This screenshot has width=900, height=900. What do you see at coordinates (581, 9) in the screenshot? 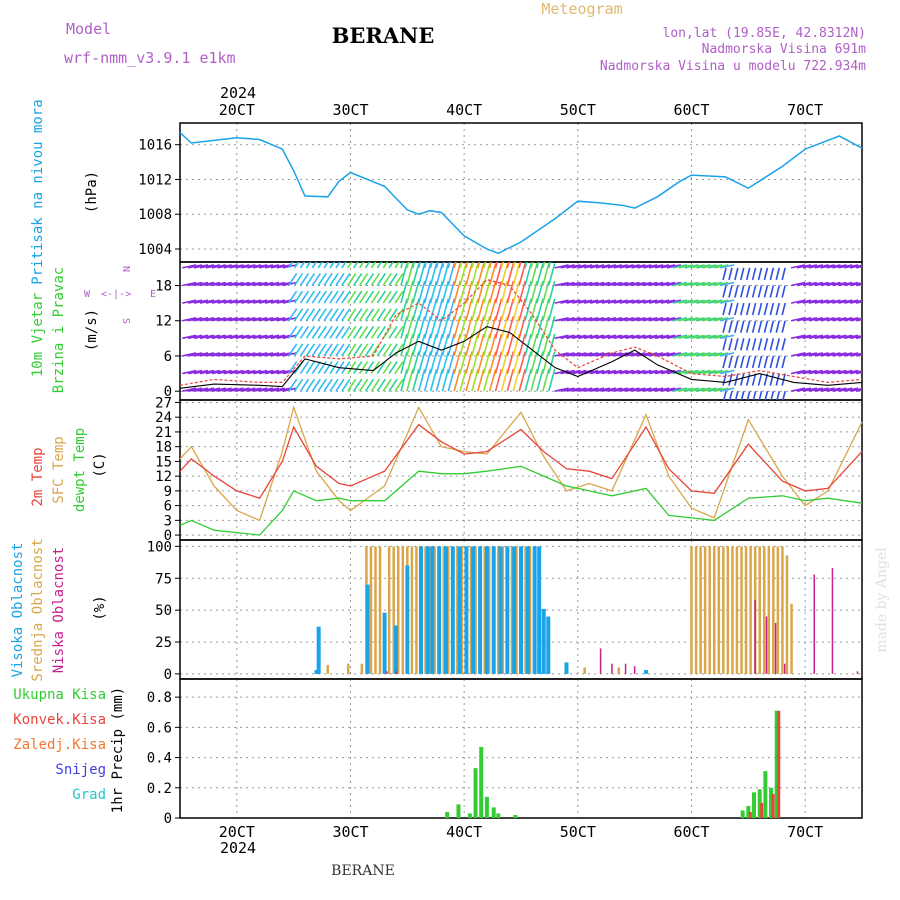
I see `meteogram-label: Meteogram` at bounding box center [581, 9].